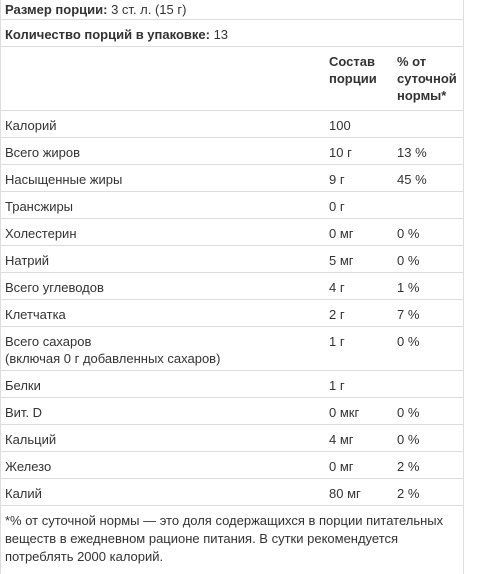  What do you see at coordinates (161, 151) in the screenshot?
I see `nutrient-cell: Всего жиров` at bounding box center [161, 151].